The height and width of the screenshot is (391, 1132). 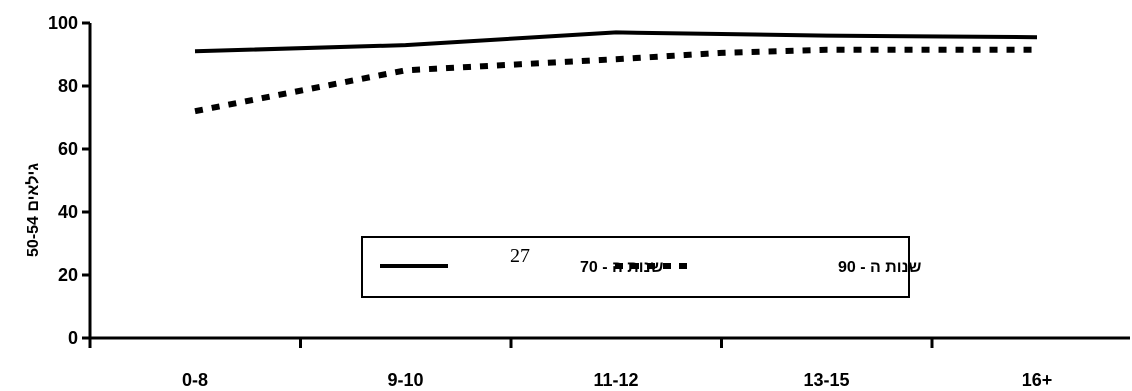 What do you see at coordinates (1037, 380) in the screenshot?
I see `x-tick-label: 16+` at bounding box center [1037, 380].